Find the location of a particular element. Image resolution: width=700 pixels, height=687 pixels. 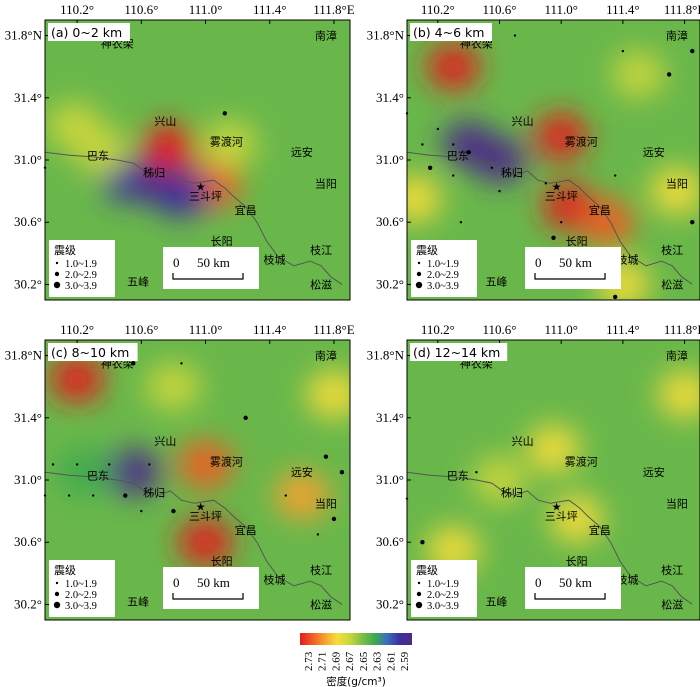

panel-title-text: (c) 8~10 km is located at coordinates (90, 352).